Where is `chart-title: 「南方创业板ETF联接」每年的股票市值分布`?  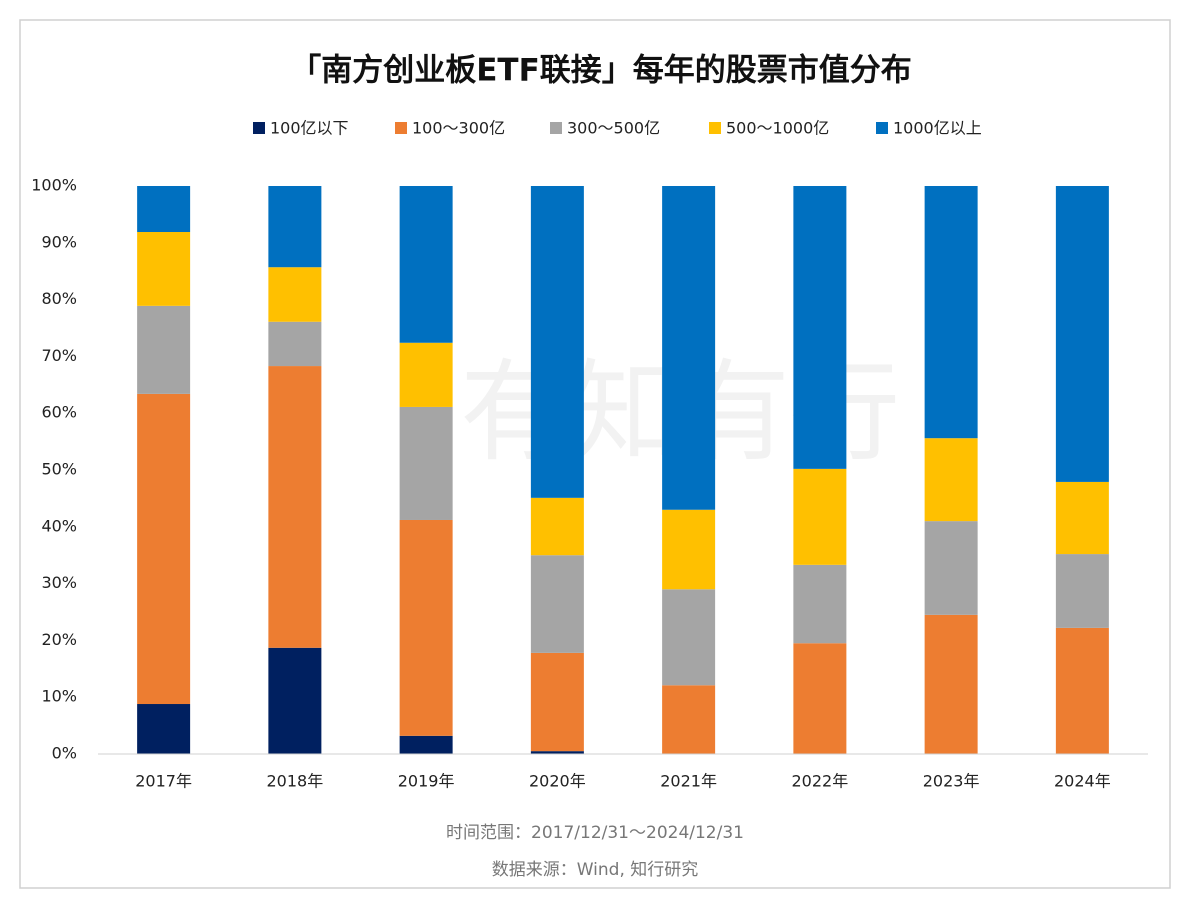 chart-title: 「南方创业板ETF联接」每年的股票市值分布 is located at coordinates (601, 71).